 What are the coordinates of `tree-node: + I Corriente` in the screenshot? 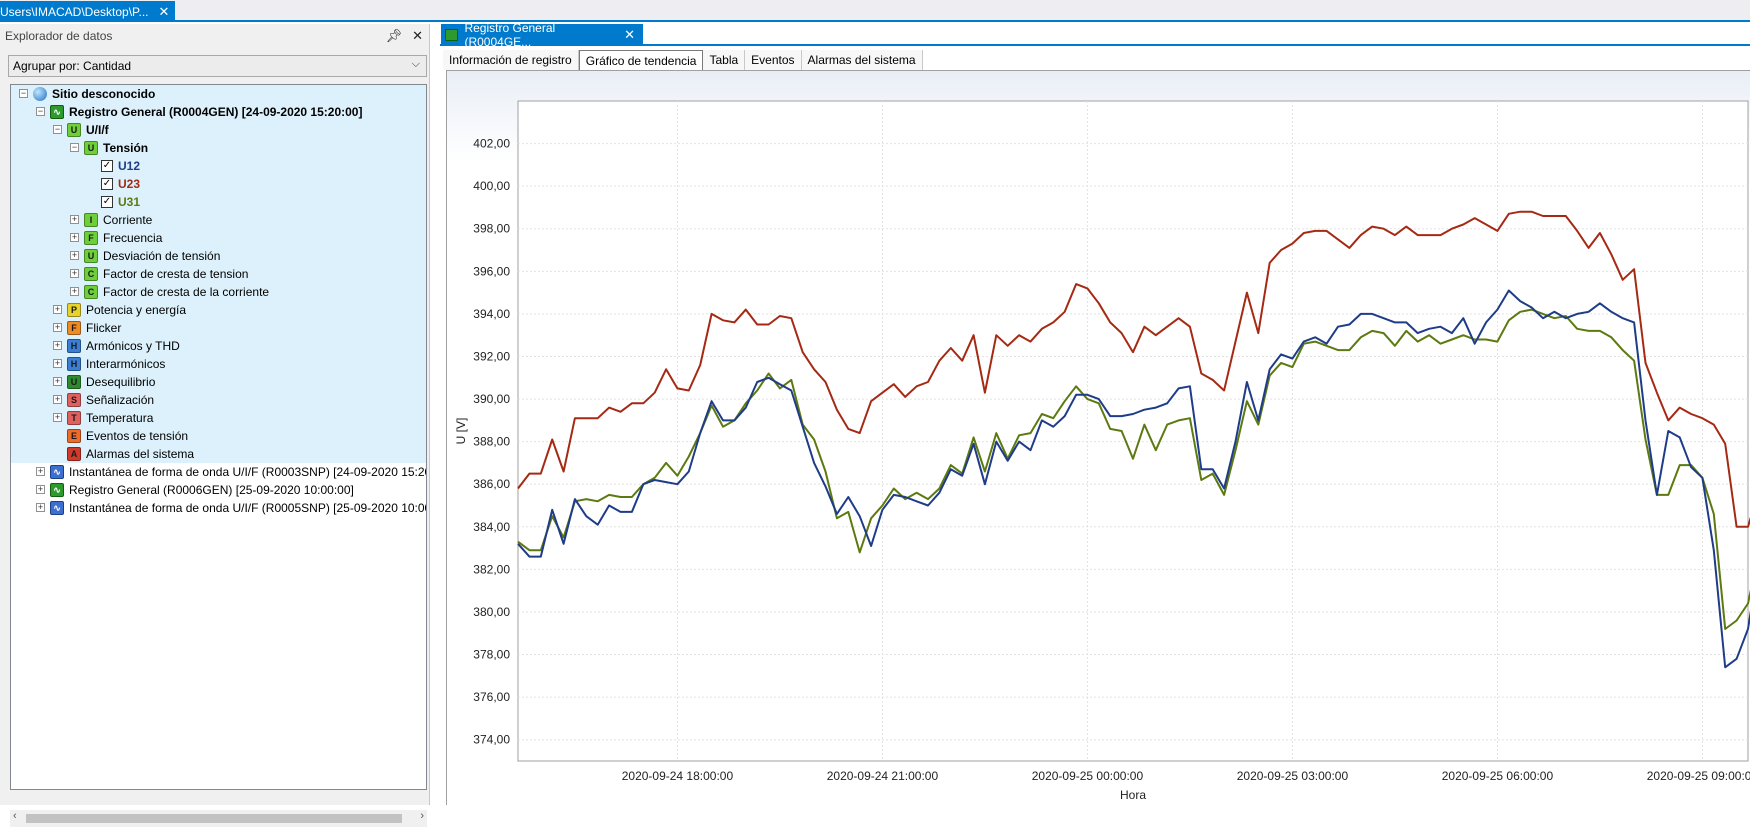 It's located at (218, 220).